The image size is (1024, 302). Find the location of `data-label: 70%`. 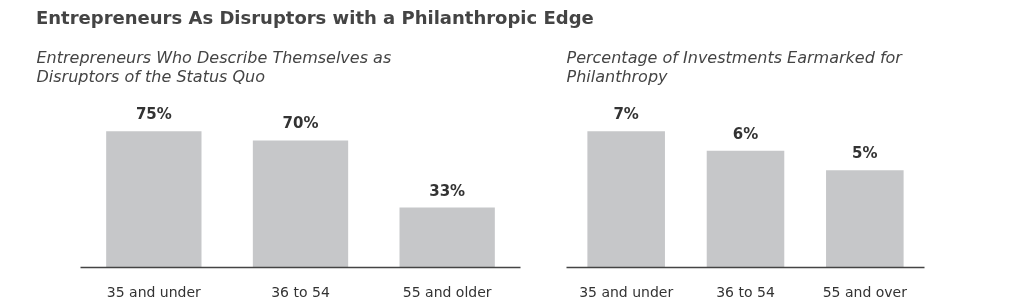

data-label: 70% is located at coordinates (300, 123).